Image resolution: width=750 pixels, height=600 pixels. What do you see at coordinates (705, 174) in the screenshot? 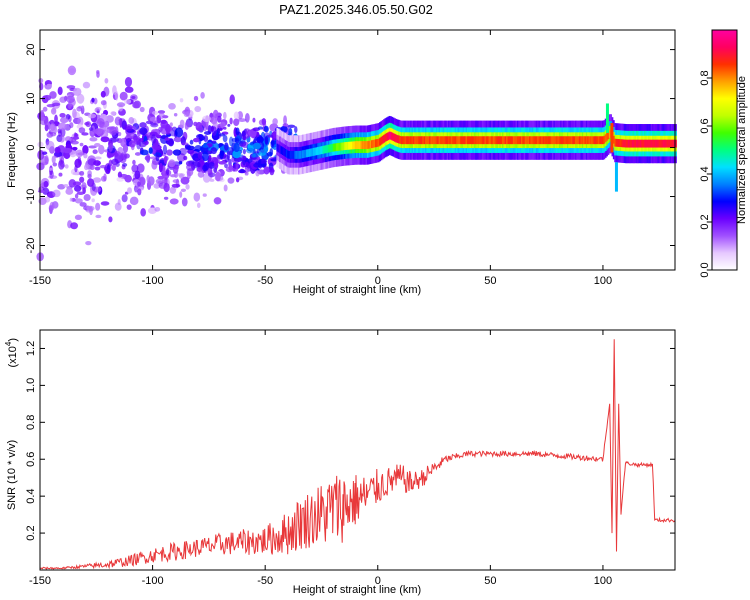
I see `colorbar-ticks: 0.0 0.2 0.4 0.6 0.8` at bounding box center [705, 174].